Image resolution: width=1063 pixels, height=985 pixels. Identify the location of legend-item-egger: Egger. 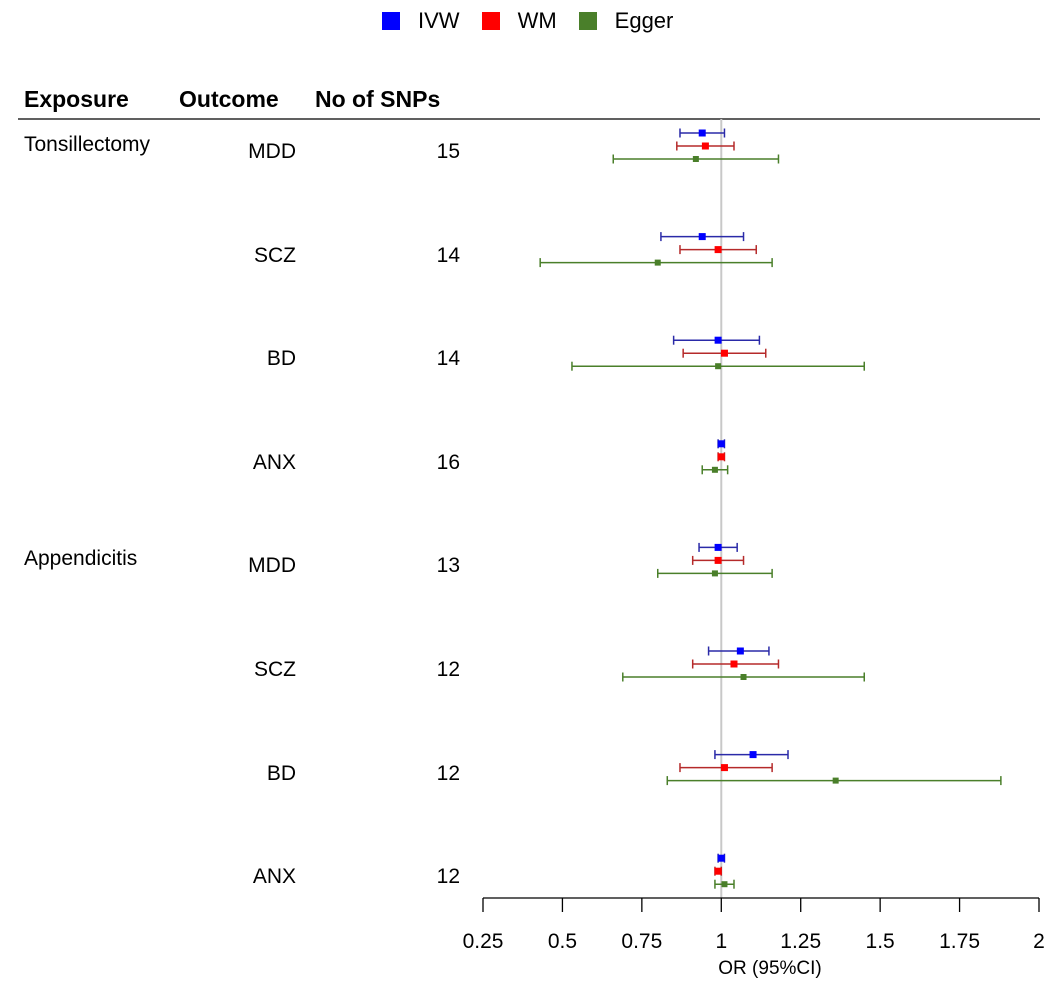
(626, 21).